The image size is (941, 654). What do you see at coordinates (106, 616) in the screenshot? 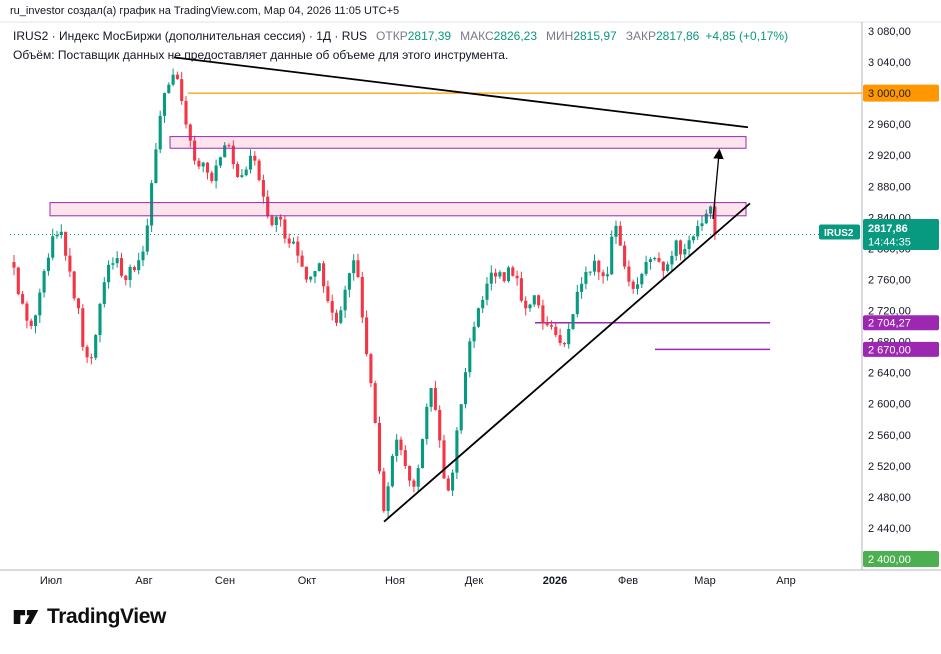
I see `tradingview-logo-text: TradingView` at bounding box center [106, 616].